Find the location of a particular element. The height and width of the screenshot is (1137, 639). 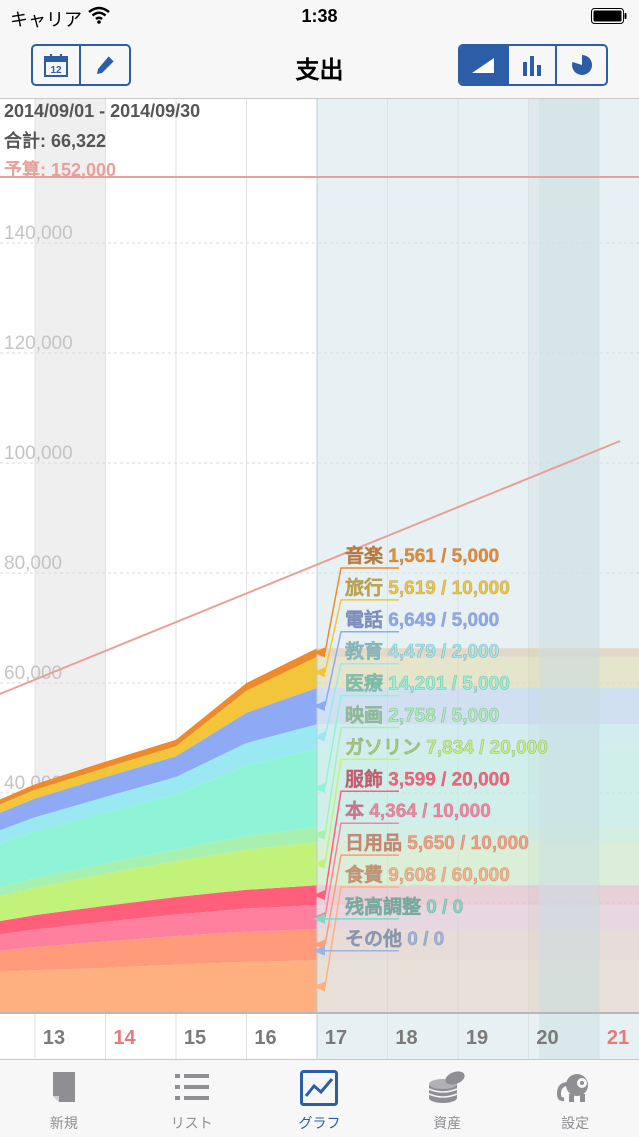

category-label: 食費 9,608 / 60,000 is located at coordinates (427, 874).